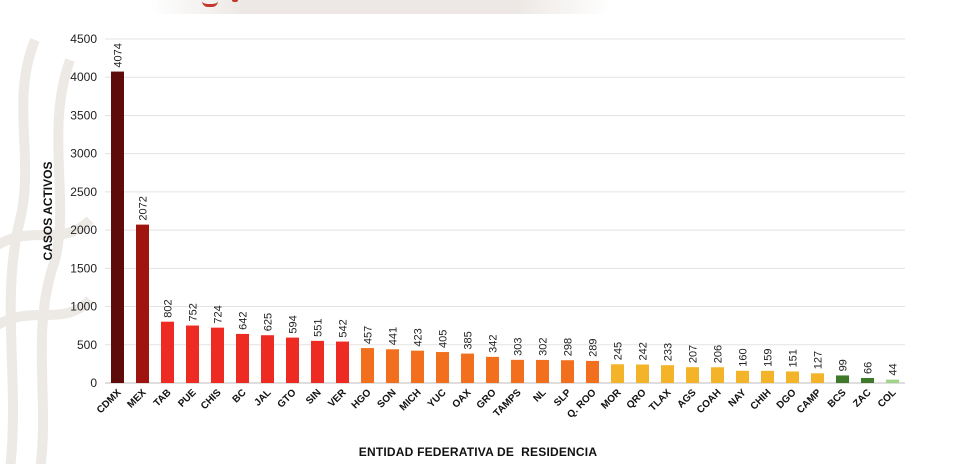 This screenshot has width=958, height=464. Describe the element at coordinates (269, 322) in the screenshot. I see `data-label: 625` at that location.